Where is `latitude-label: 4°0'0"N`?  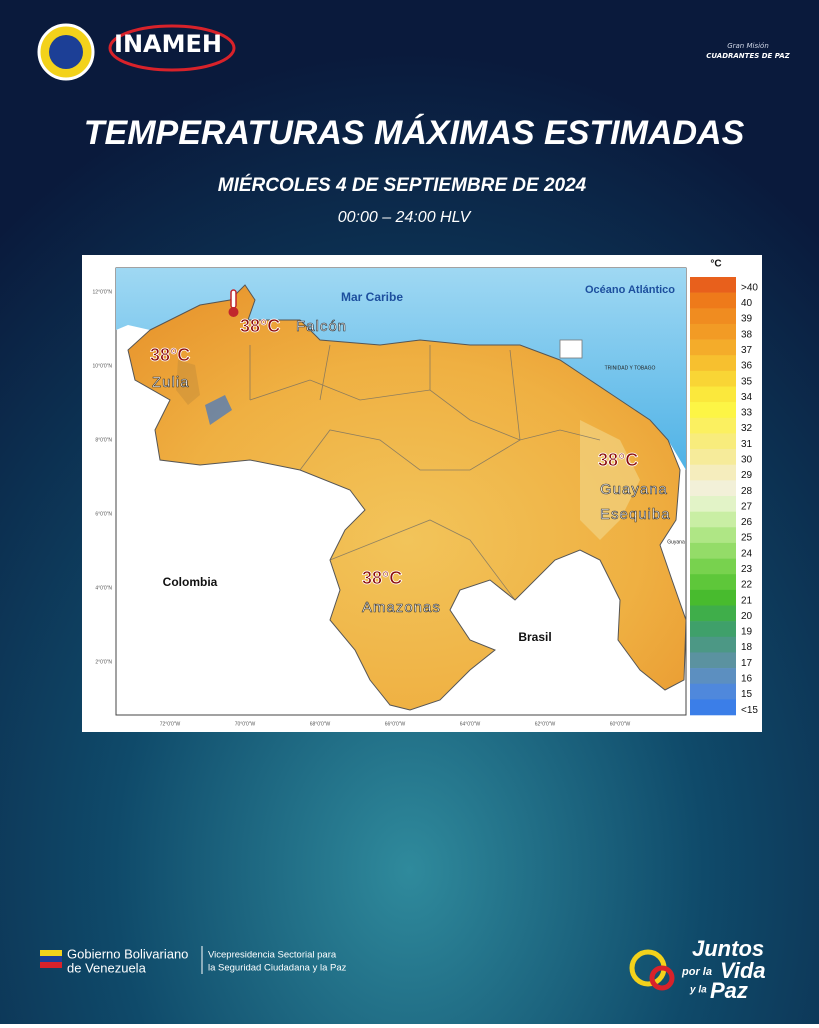
latitude-label: 4°0'0"N is located at coordinates (103, 588).